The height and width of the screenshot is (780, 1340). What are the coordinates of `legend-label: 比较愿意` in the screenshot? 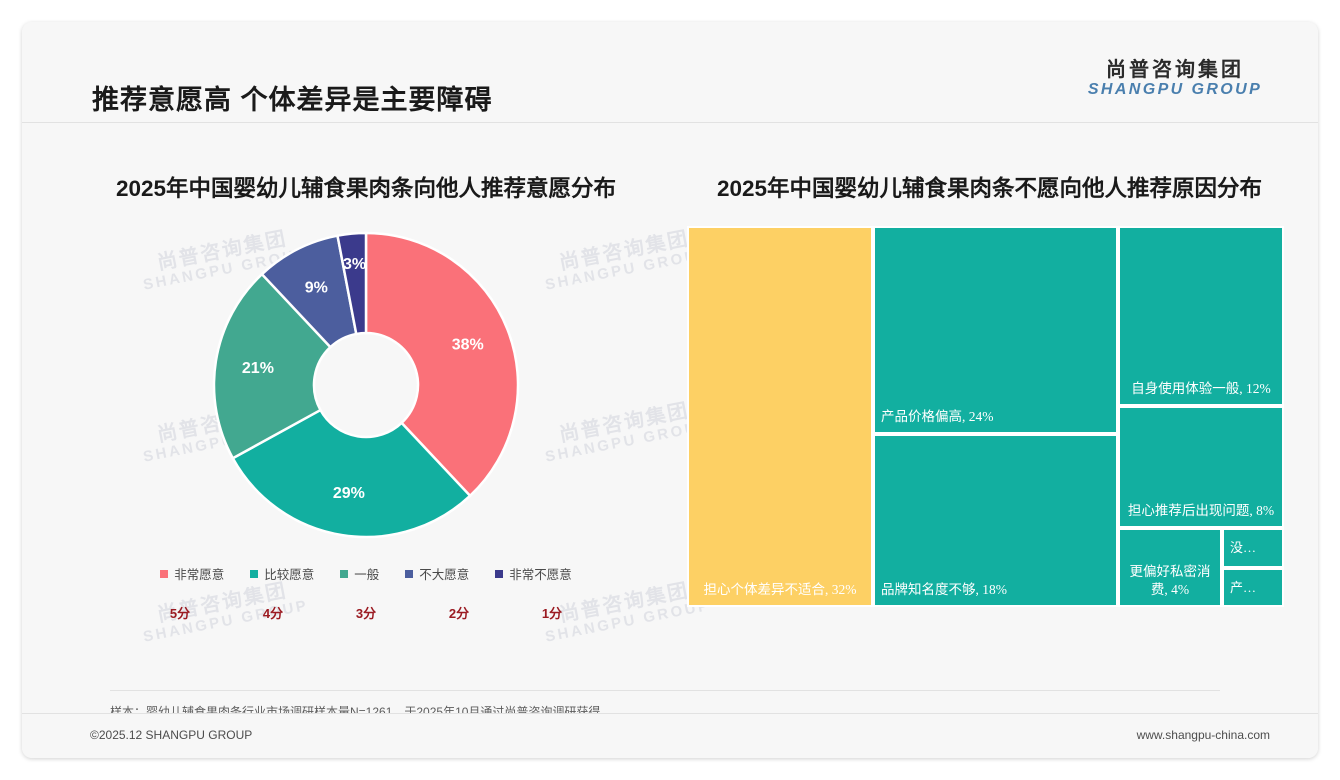 It's located at (289, 575).